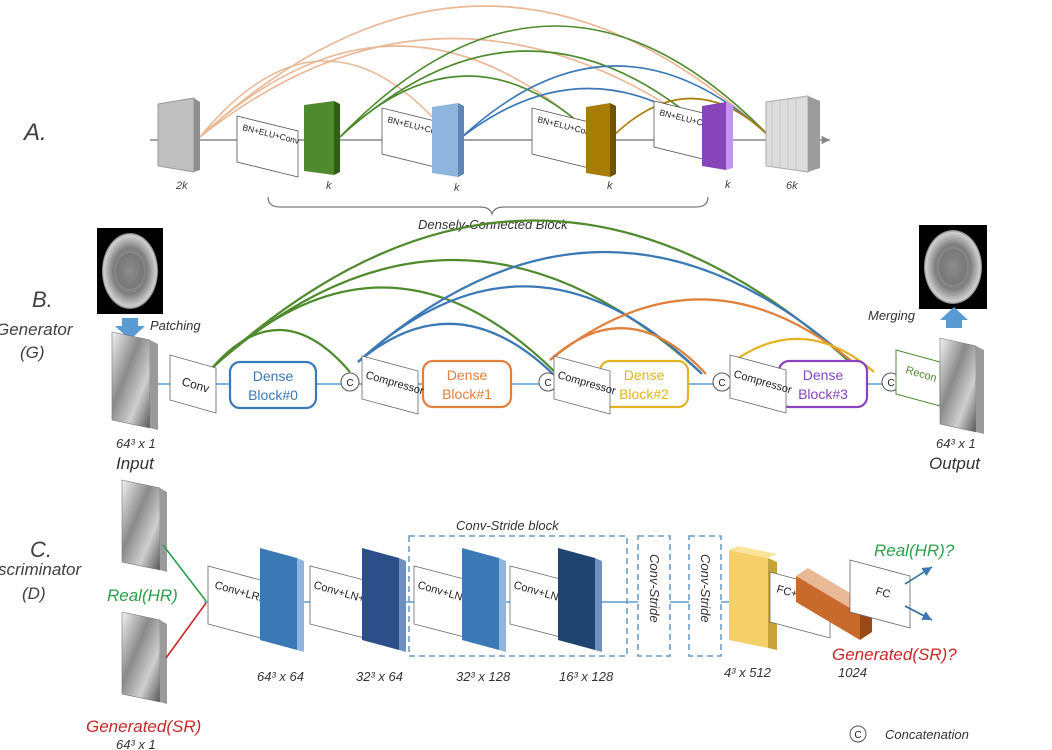  I want to click on legend-text: Concatenation, so click(927, 734).